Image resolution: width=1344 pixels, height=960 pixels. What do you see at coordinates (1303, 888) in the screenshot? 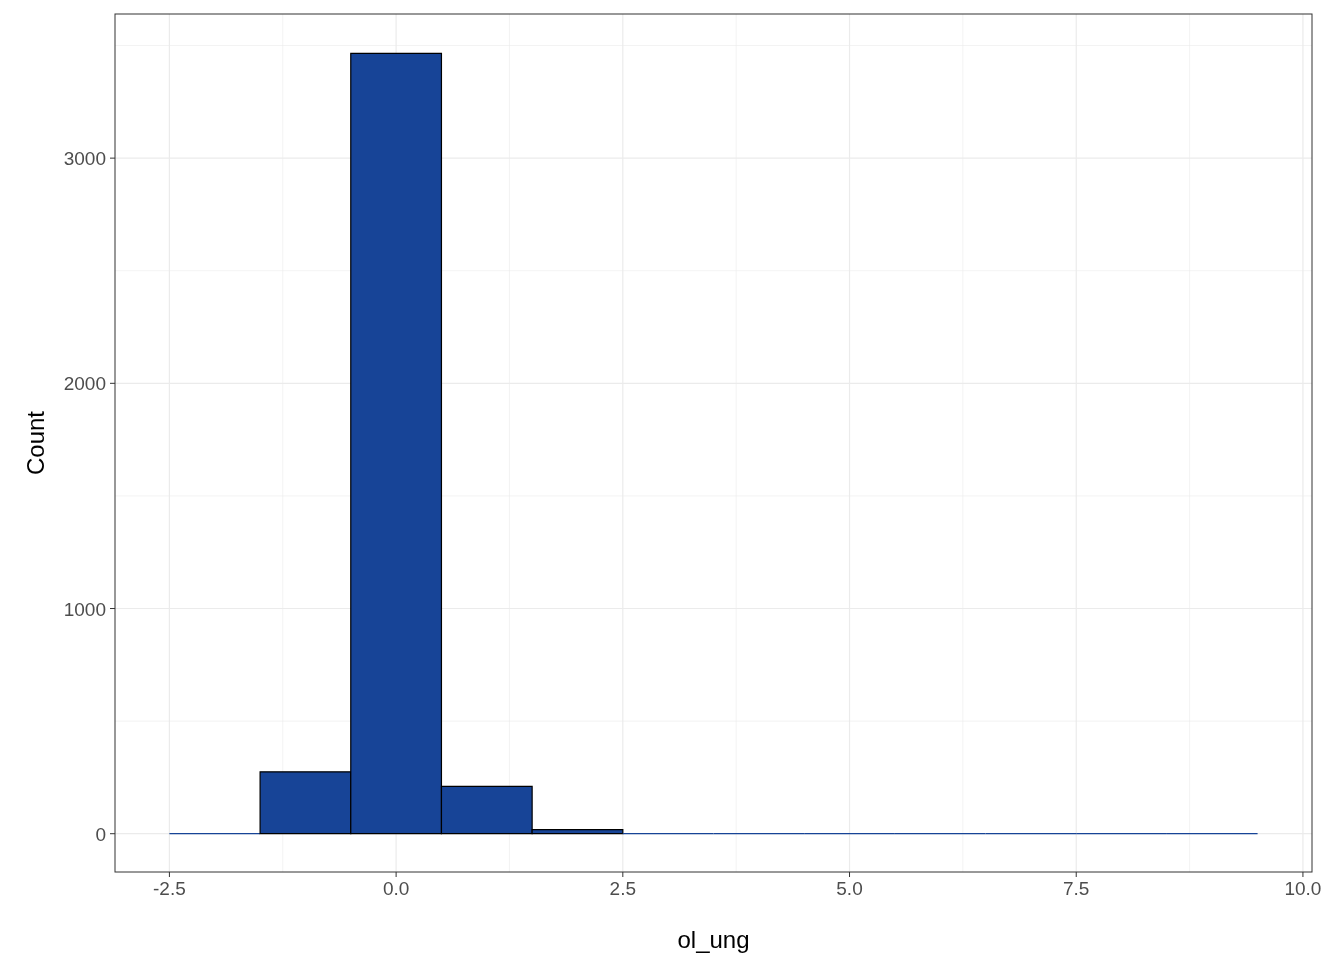
I see `x-tick-label: 10.0` at bounding box center [1303, 888].